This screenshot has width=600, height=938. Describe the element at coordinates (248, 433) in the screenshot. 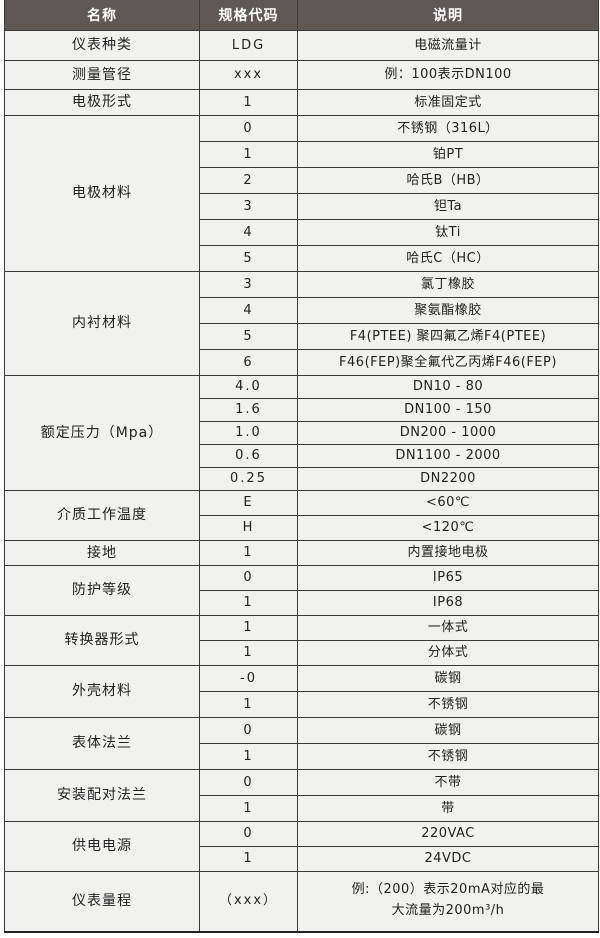

I see `spec-code: 1.0` at that location.